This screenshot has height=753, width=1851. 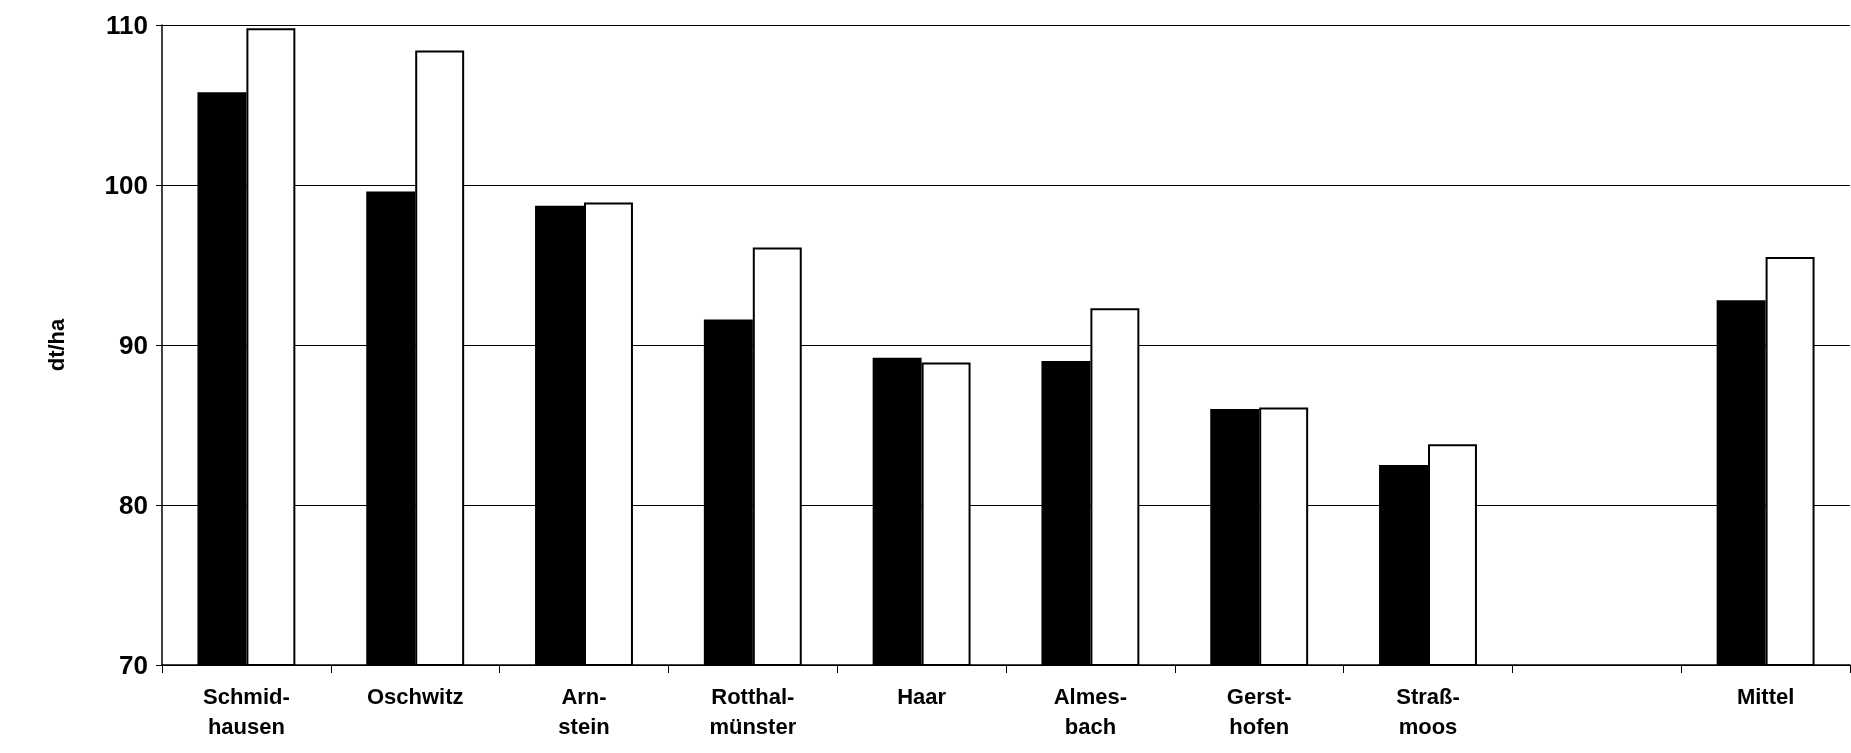 What do you see at coordinates (1765, 696) in the screenshot?
I see `x-tick-label: Mittel` at bounding box center [1765, 696].